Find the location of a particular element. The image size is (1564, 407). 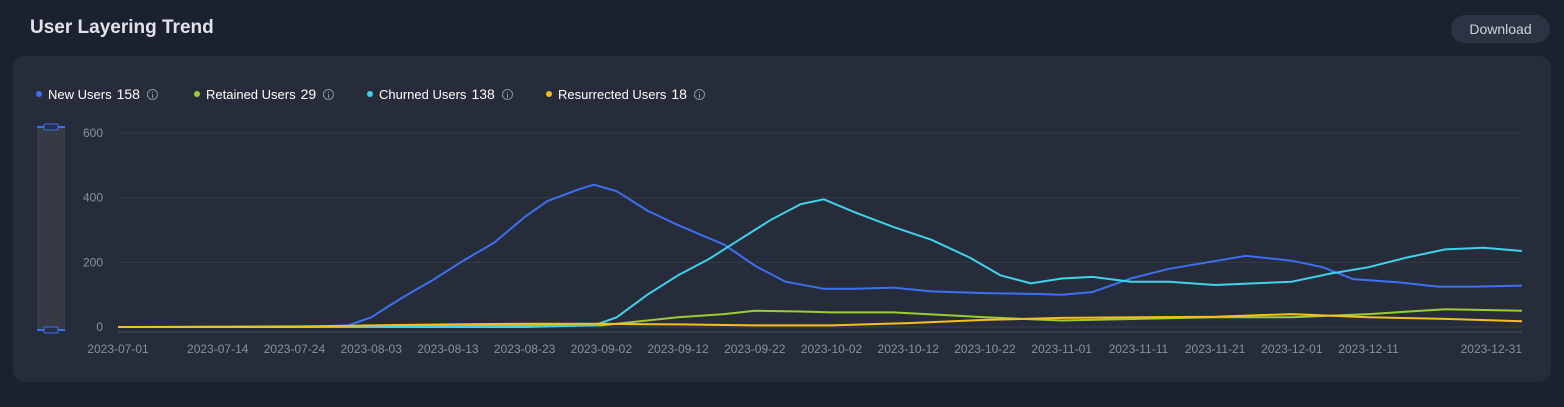

legend-item-resurrected-users: Resurrected Users 18 is located at coordinates (625, 94).